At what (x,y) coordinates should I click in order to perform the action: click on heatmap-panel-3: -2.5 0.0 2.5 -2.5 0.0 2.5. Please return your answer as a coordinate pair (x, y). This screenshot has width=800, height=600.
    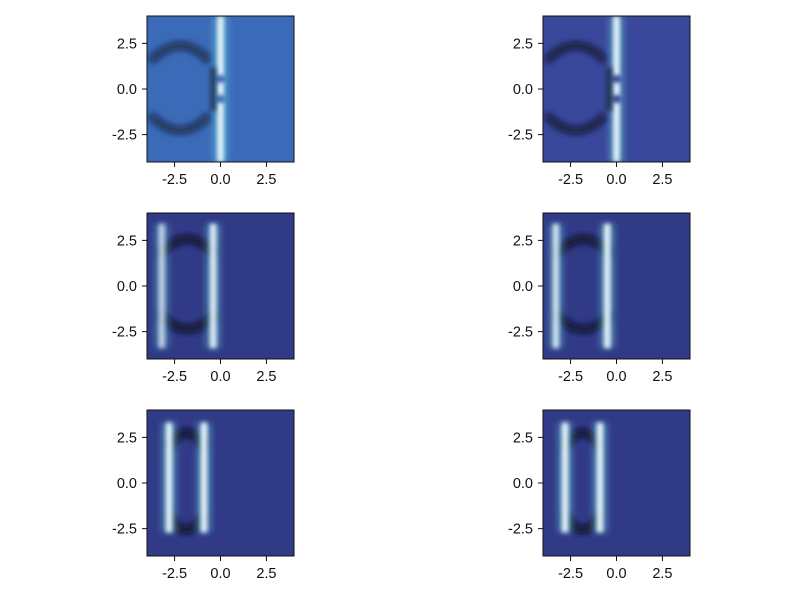
    Looking at the image, I should click on (203, 298).